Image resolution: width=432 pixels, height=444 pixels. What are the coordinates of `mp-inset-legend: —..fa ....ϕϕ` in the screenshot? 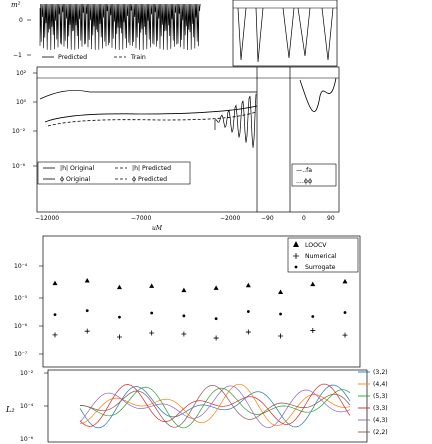 It's located at (314, 175).